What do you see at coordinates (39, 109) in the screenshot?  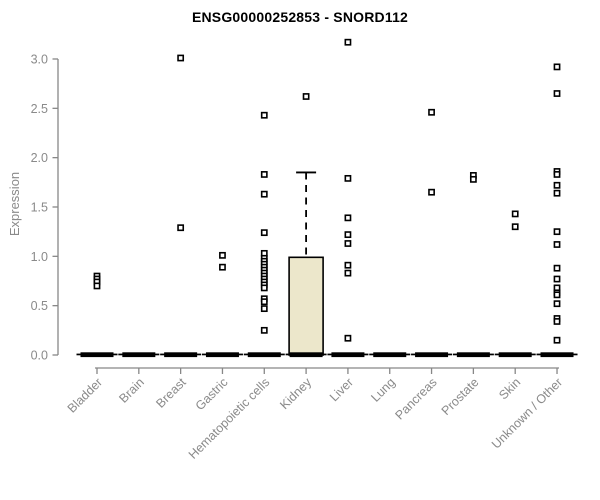 I see `y-tick-label: 2.5` at bounding box center [39, 109].